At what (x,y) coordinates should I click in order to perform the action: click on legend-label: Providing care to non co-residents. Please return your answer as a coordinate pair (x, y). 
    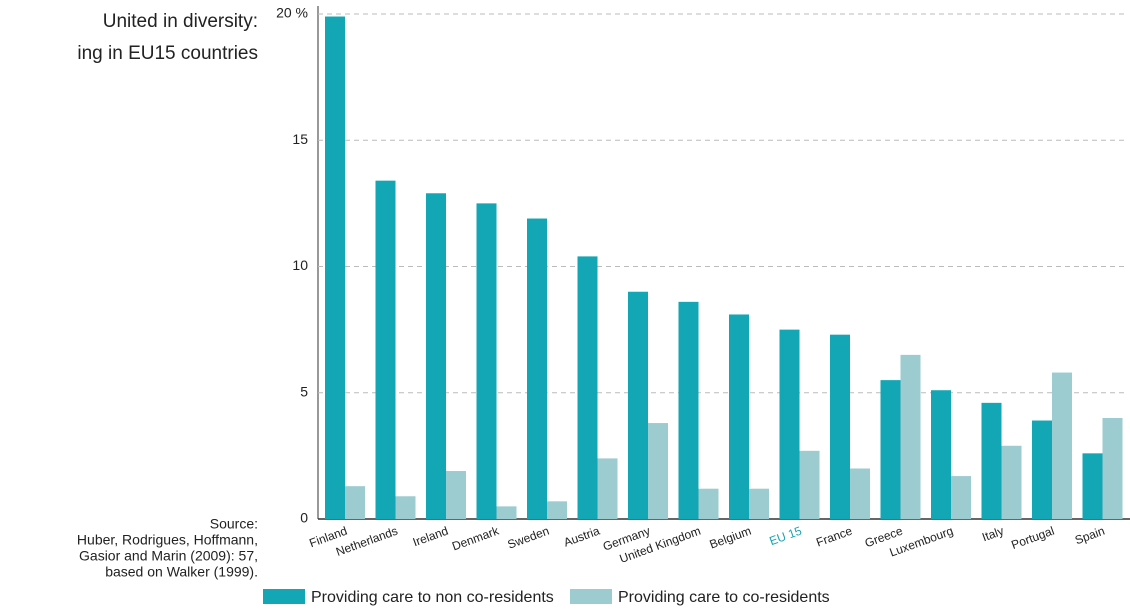
    Looking at the image, I should click on (432, 597).